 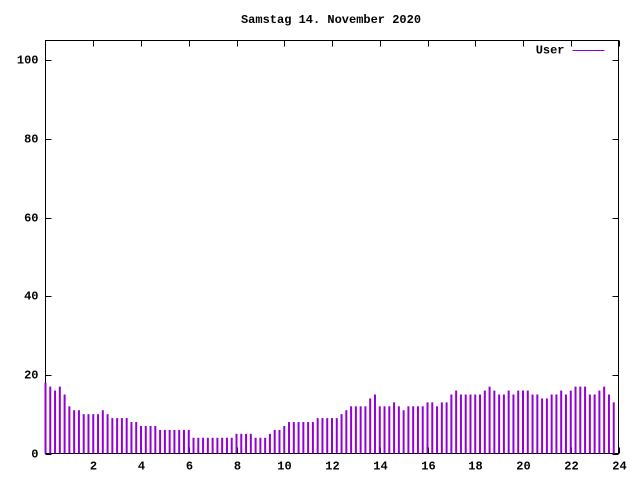 I want to click on x-tick-label: 18, so click(x=475, y=467).